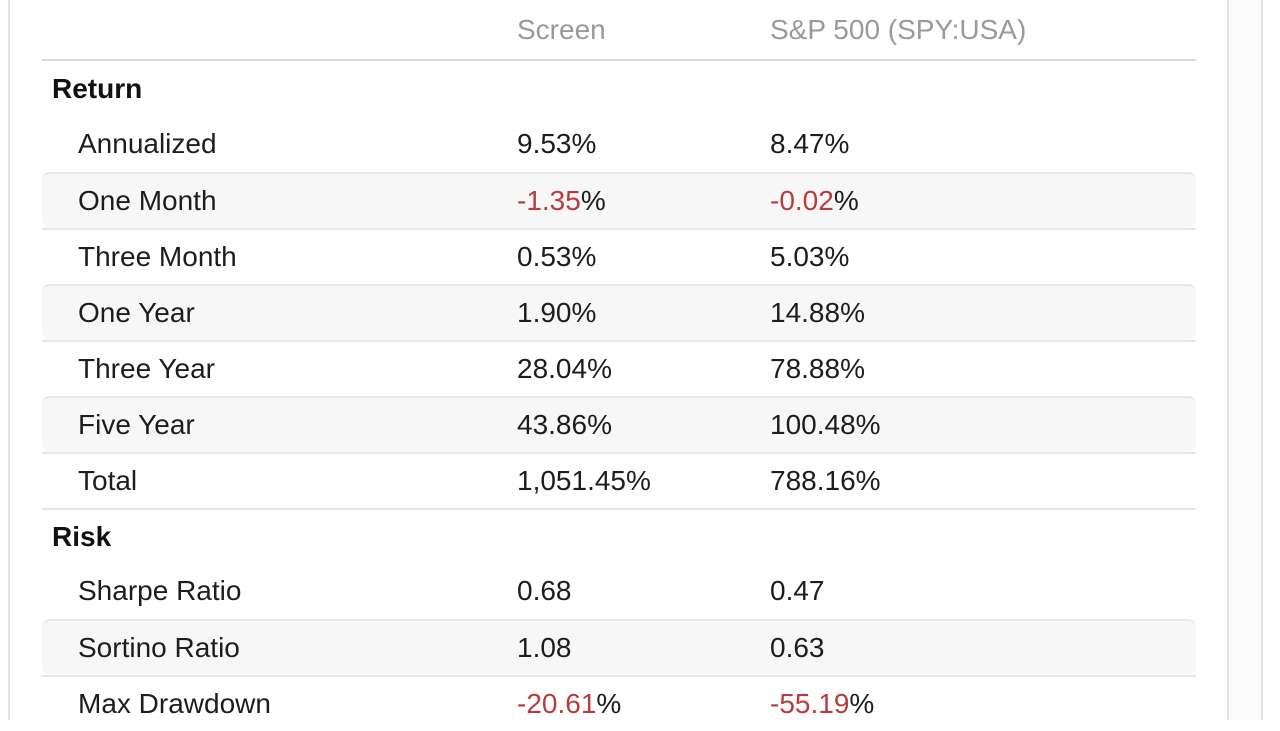  Describe the element at coordinates (544, 312) in the screenshot. I see `screen-number: 1.90` at that location.